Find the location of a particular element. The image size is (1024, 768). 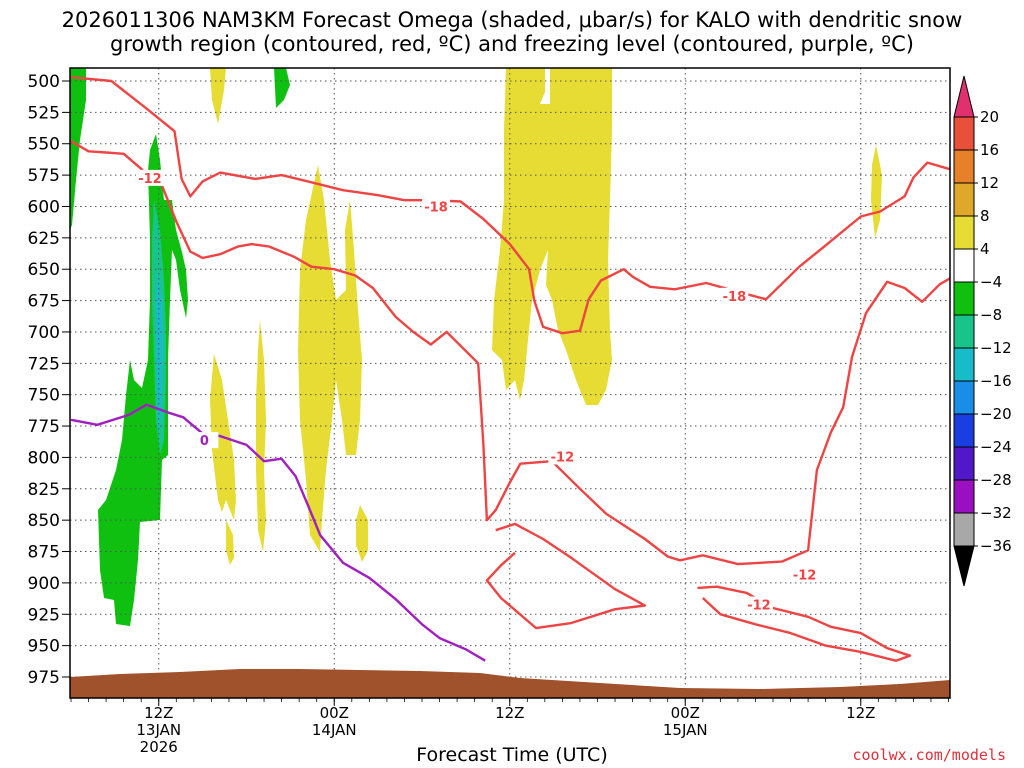

y-tick-label: 900 is located at coordinates (44, 584).